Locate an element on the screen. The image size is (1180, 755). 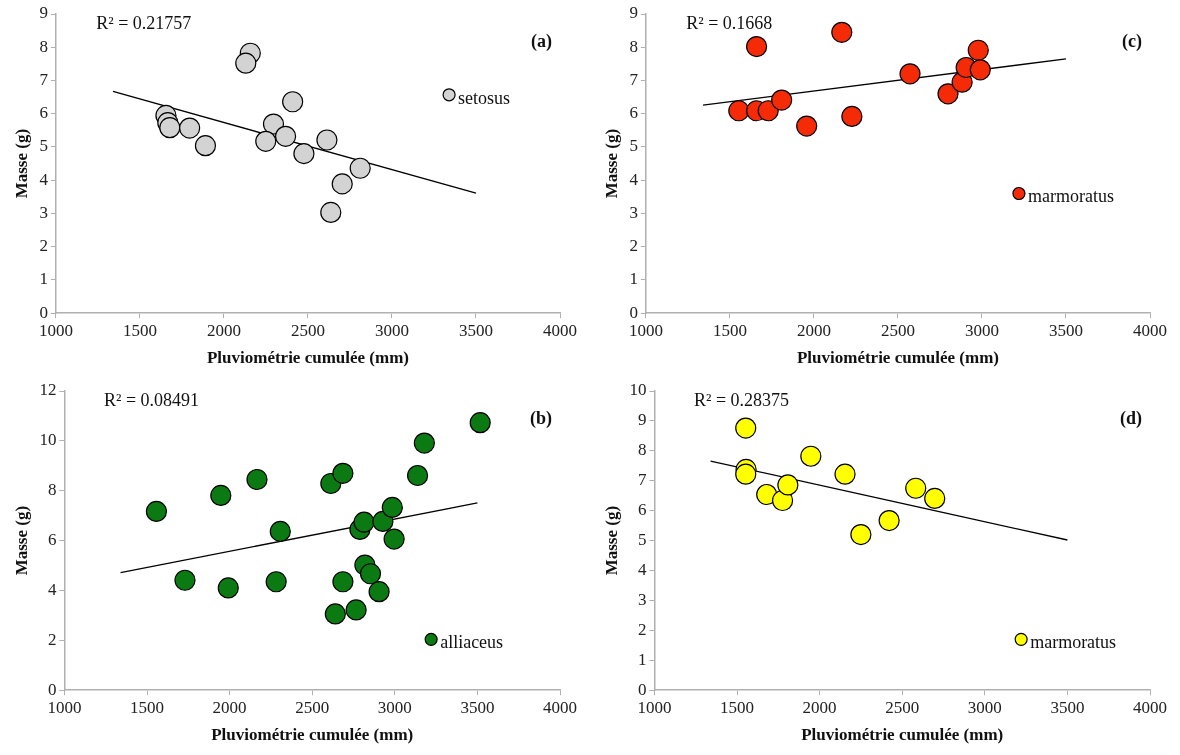
legend-label: alliaceus is located at coordinates (472, 642).